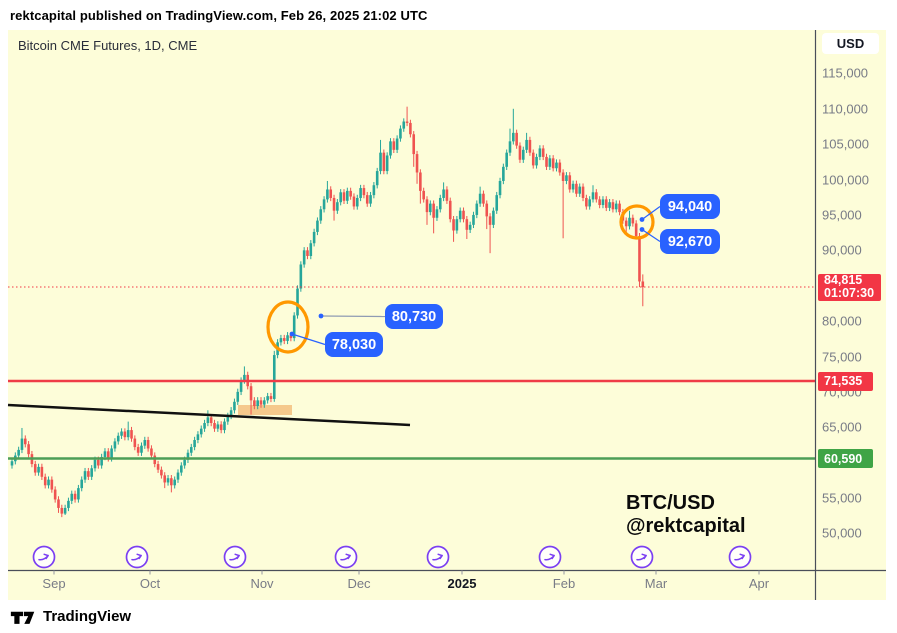 The width and height of the screenshot is (897, 633). Describe the element at coordinates (842, 356) in the screenshot. I see `price-axis-label: 75,000` at that location.